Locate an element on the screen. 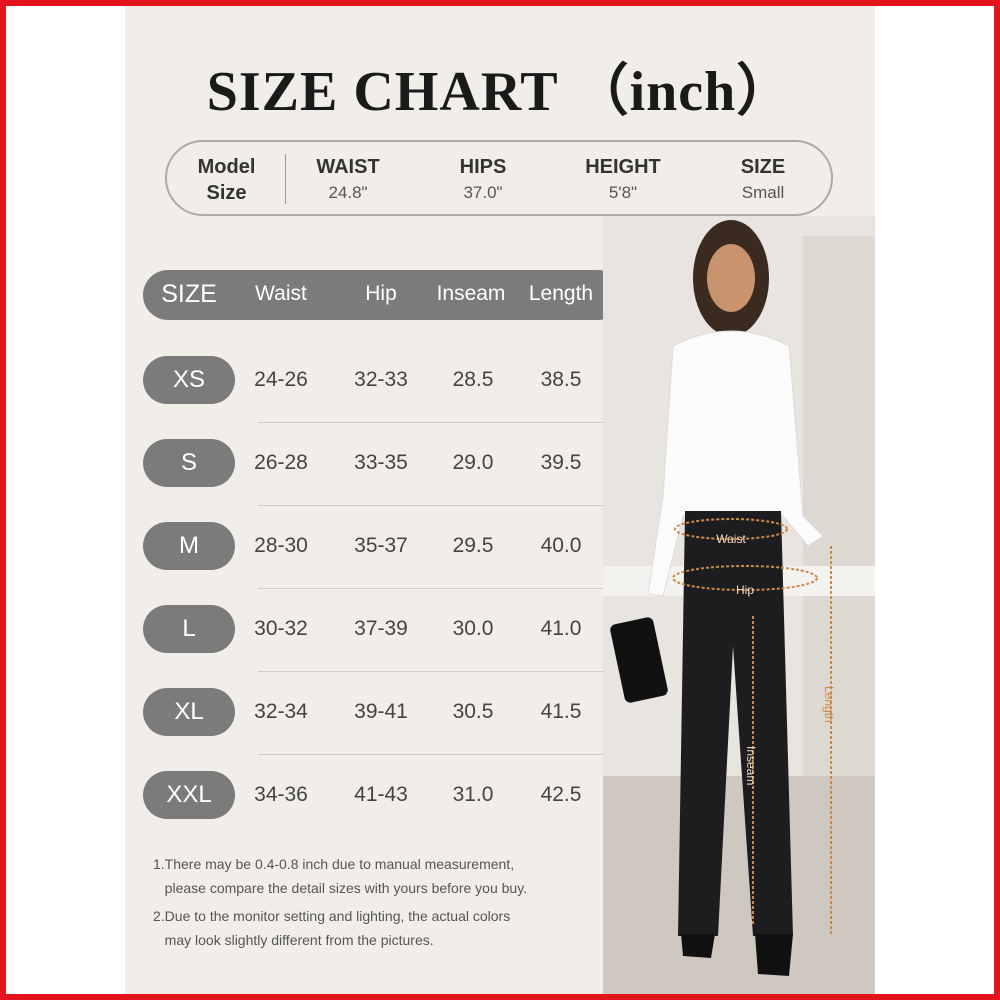 This screenshot has height=1000, width=1000. cell-length: 41.0 is located at coordinates (561, 628).